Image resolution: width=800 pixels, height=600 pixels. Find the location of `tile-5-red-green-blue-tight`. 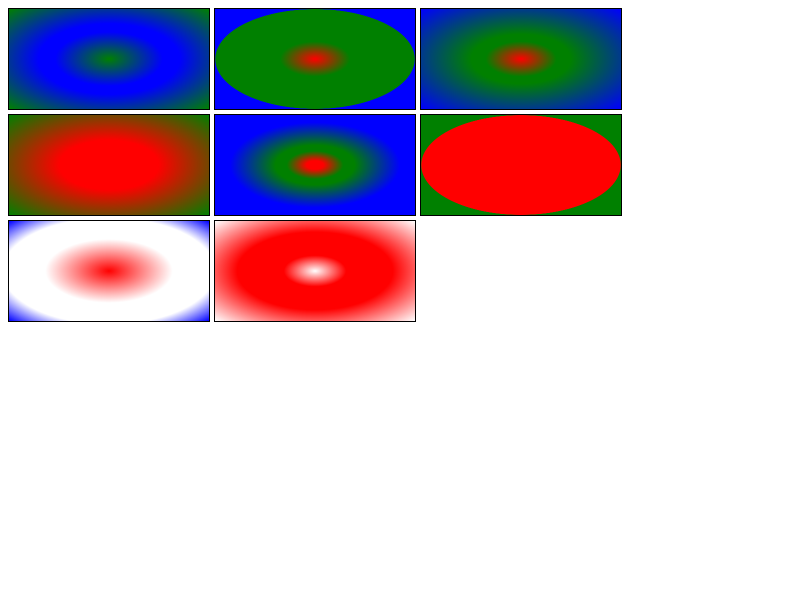

tile-5-red-green-blue-tight is located at coordinates (315, 165).